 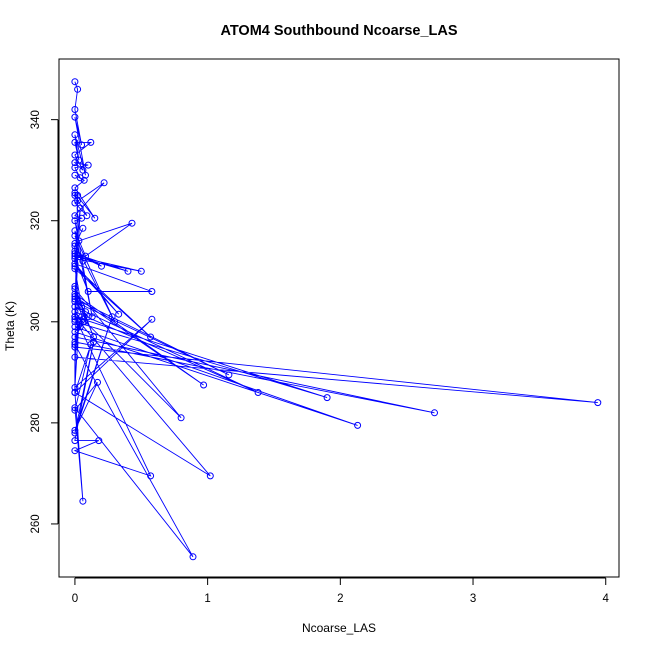 I want to click on y-tick-label: 260, so click(x=36, y=523).